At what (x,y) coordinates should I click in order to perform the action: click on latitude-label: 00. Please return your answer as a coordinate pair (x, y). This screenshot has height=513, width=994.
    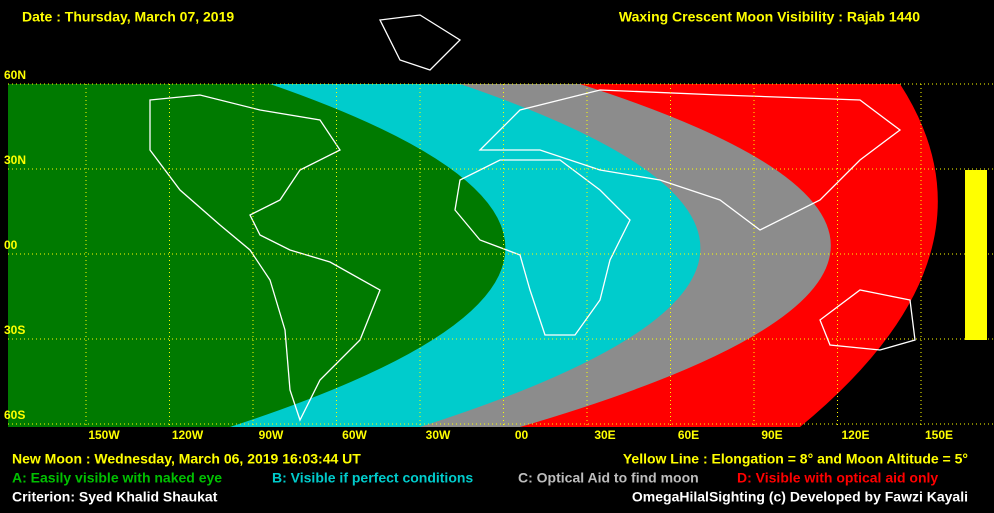
    Looking at the image, I should click on (11, 245).